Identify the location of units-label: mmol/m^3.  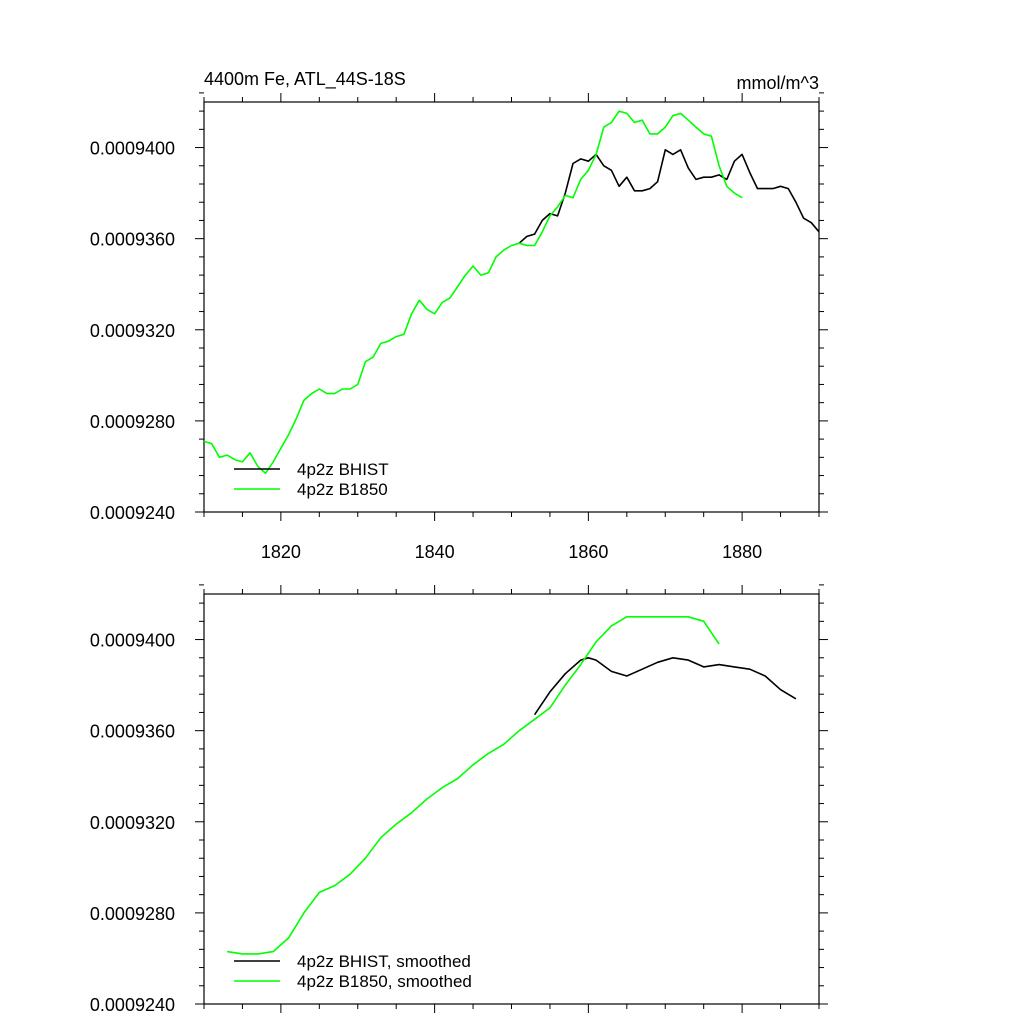
(778, 83).